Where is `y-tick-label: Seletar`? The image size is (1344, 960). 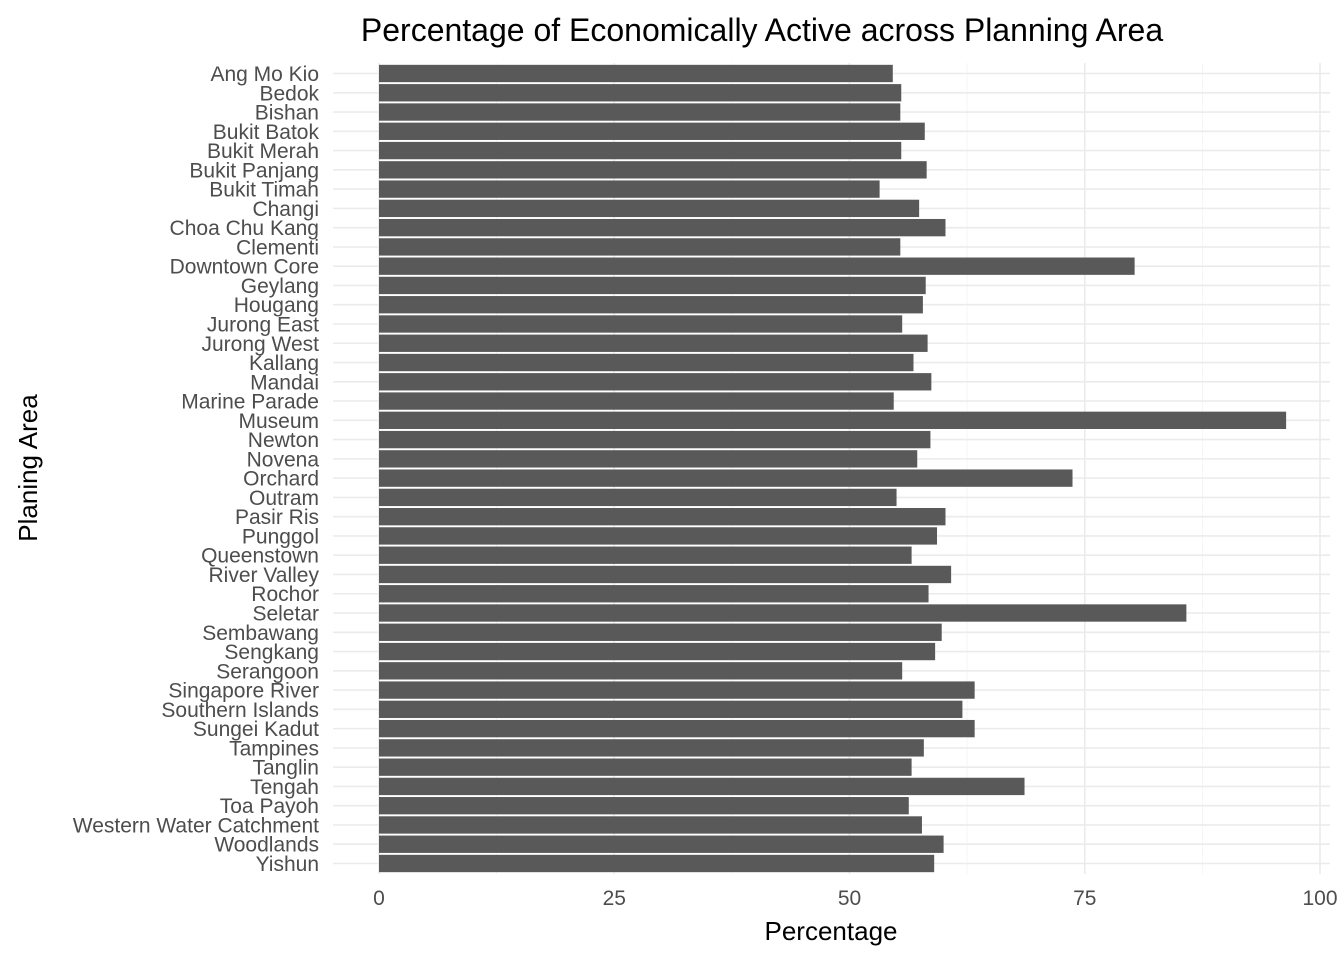 y-tick-label: Seletar is located at coordinates (285, 614).